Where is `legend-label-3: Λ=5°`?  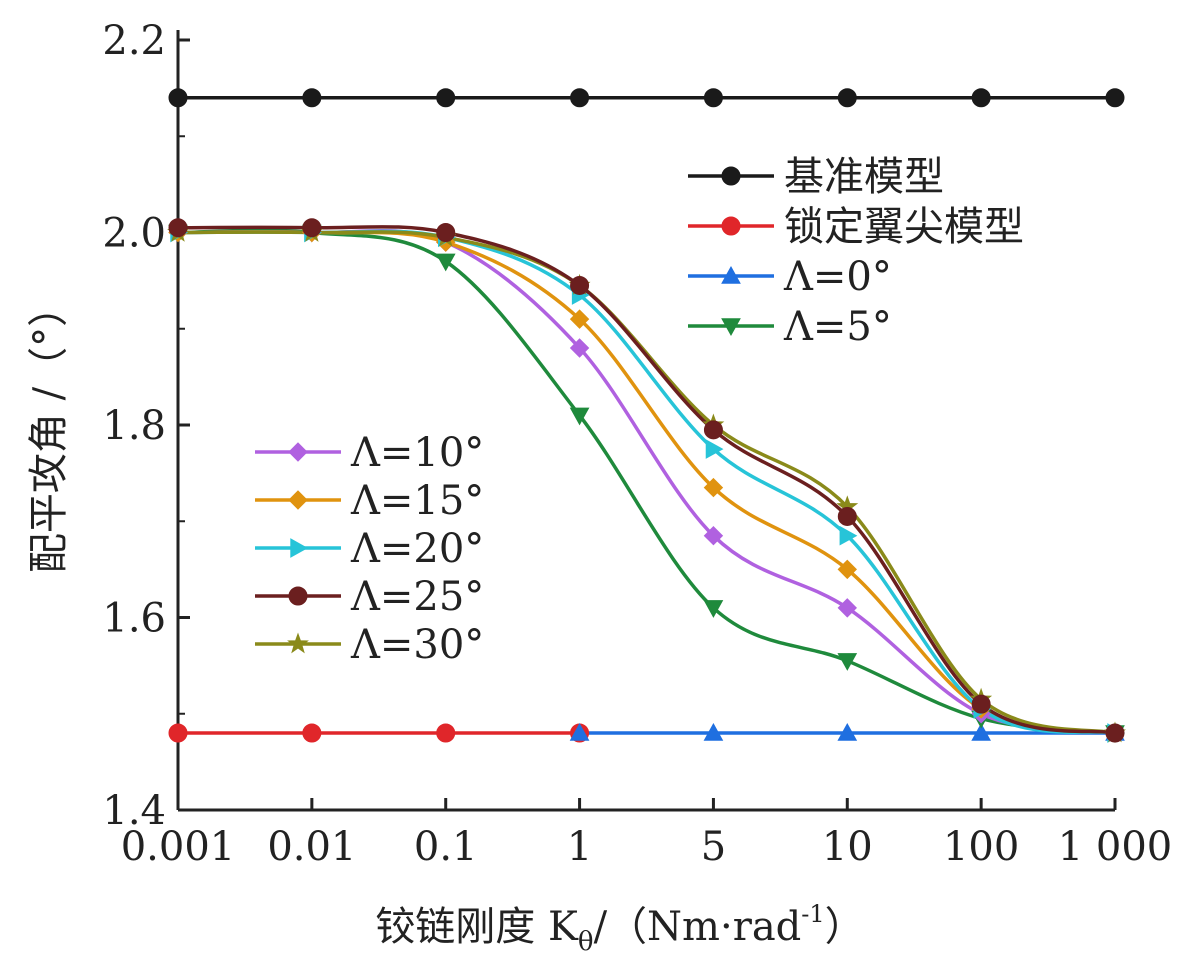
legend-label-3: Λ=5° is located at coordinates (837, 327).